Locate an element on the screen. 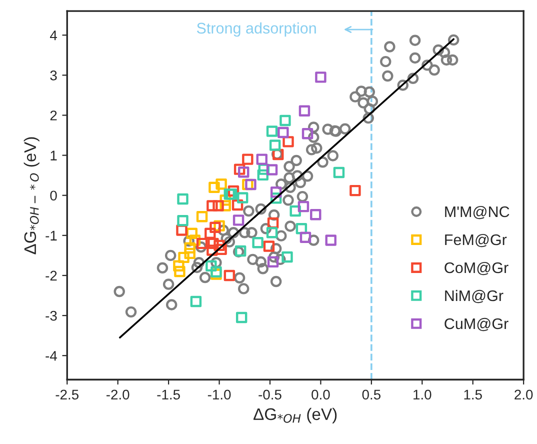  legend-label: CoM@Gr is located at coordinates (476, 269).